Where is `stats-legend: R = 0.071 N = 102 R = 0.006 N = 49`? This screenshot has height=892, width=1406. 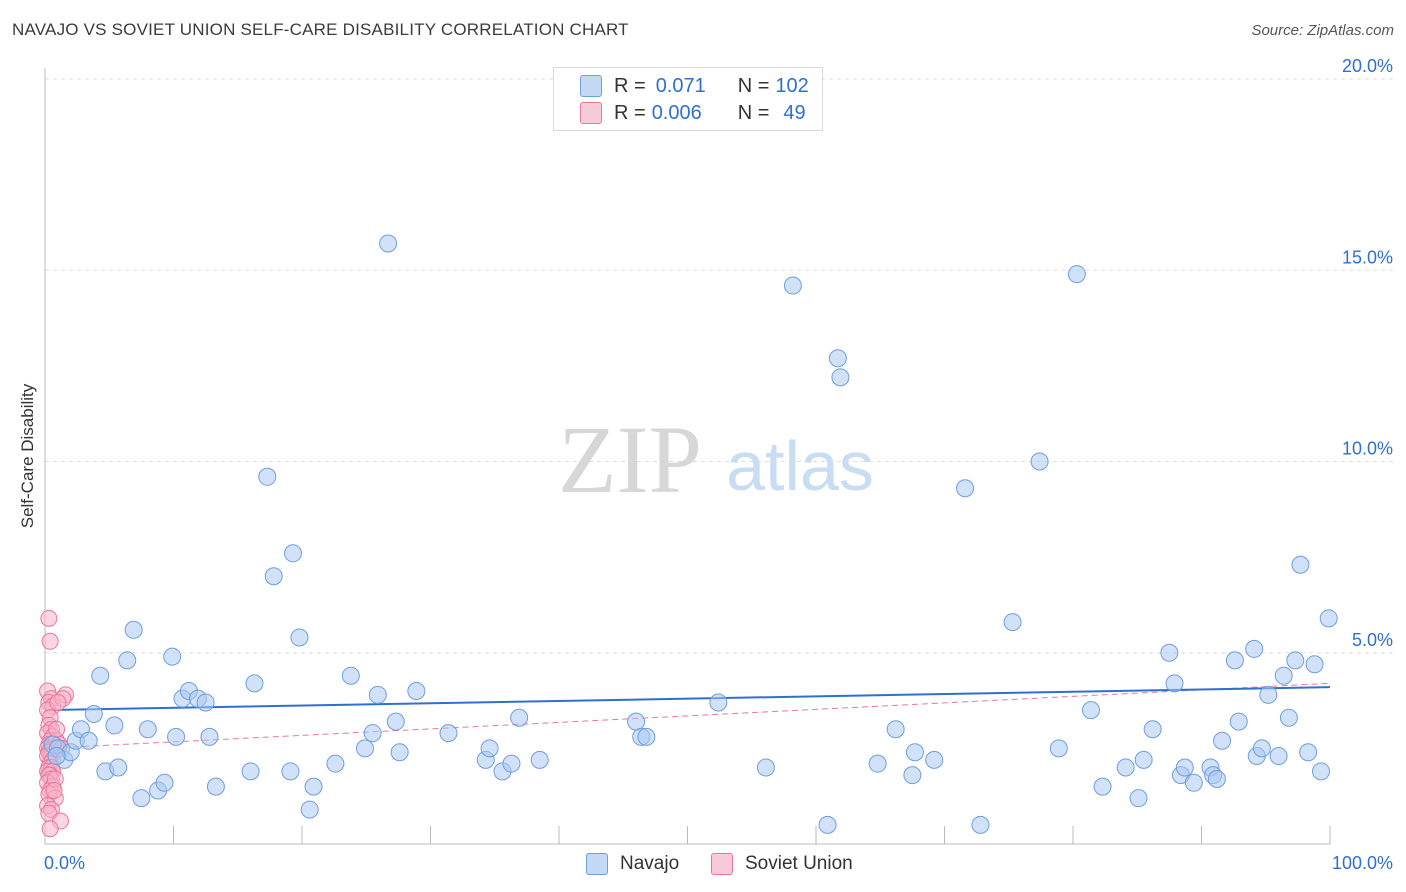
stats-legend: R = 0.071 N = 102 R = 0.006 N = 49 is located at coordinates (688, 99).